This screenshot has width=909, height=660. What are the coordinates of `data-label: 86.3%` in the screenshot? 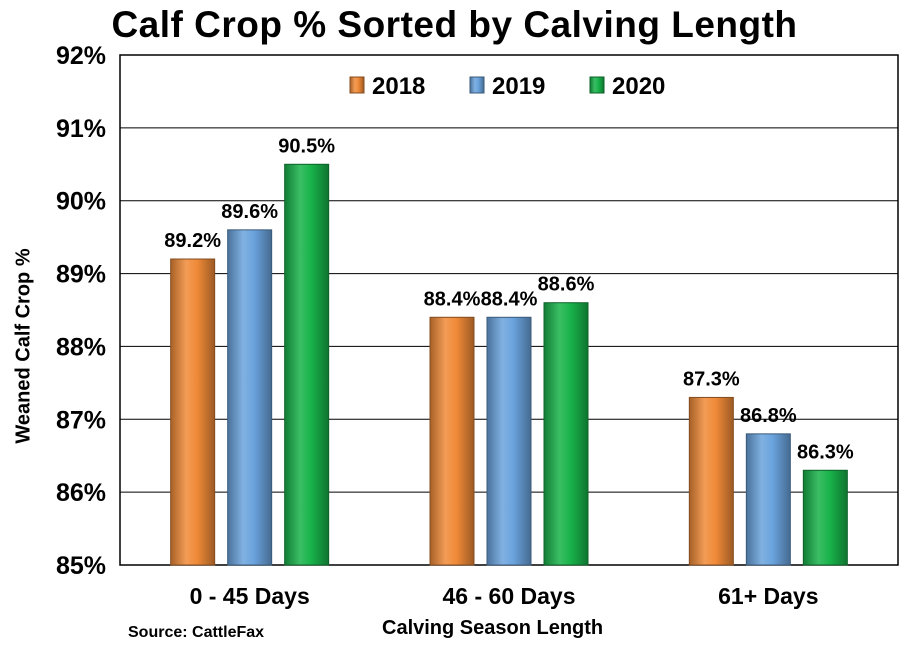 It's located at (825, 452).